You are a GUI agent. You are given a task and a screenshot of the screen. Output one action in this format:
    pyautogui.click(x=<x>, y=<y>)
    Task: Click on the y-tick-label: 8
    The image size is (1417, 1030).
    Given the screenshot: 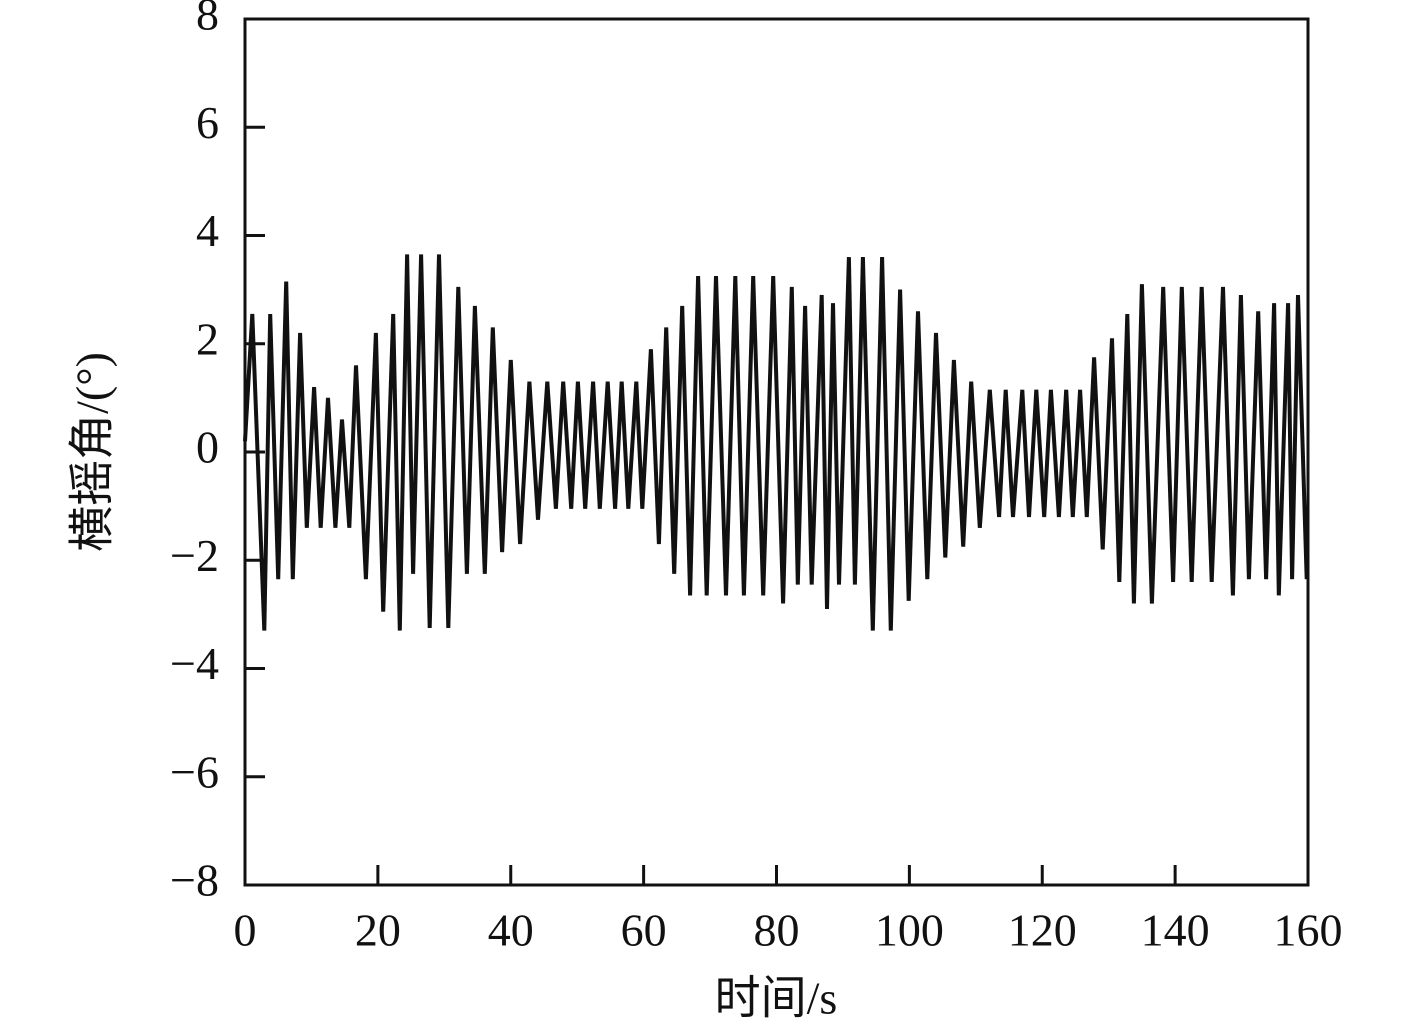 What is the action you would take?
    pyautogui.click(x=207, y=20)
    